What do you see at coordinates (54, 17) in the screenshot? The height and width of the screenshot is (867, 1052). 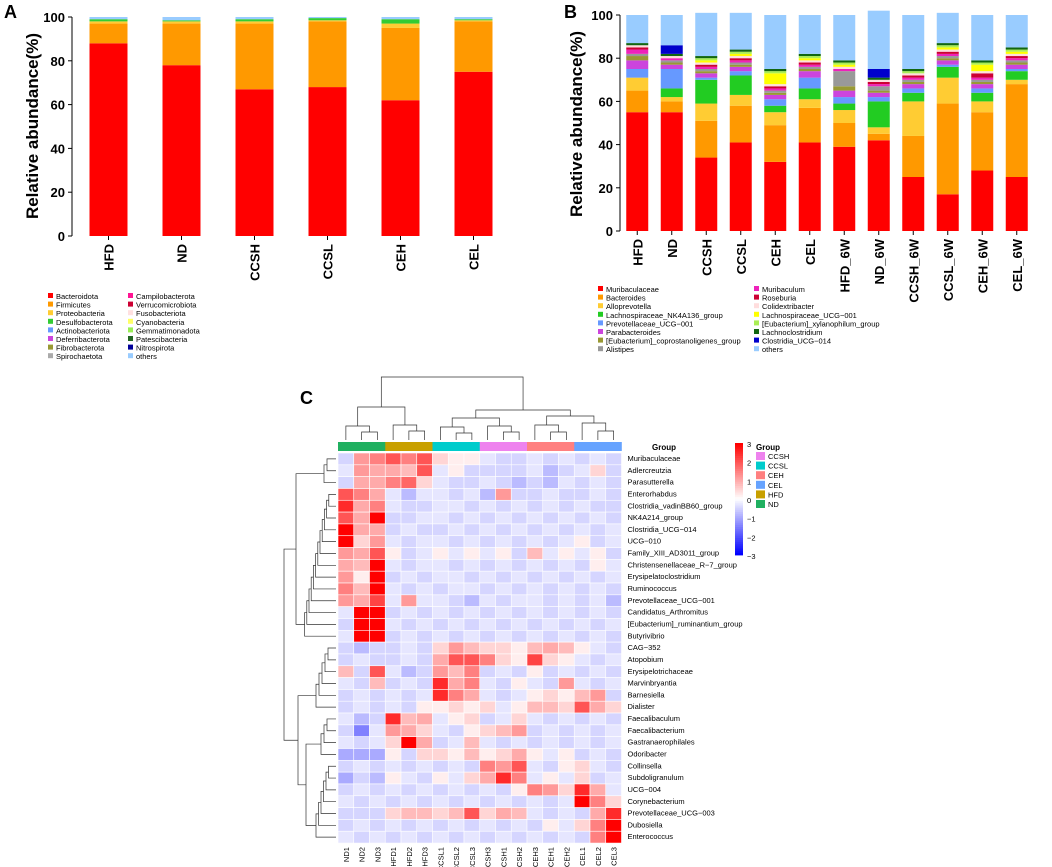 I see `y-tick-label: 100` at bounding box center [54, 17].